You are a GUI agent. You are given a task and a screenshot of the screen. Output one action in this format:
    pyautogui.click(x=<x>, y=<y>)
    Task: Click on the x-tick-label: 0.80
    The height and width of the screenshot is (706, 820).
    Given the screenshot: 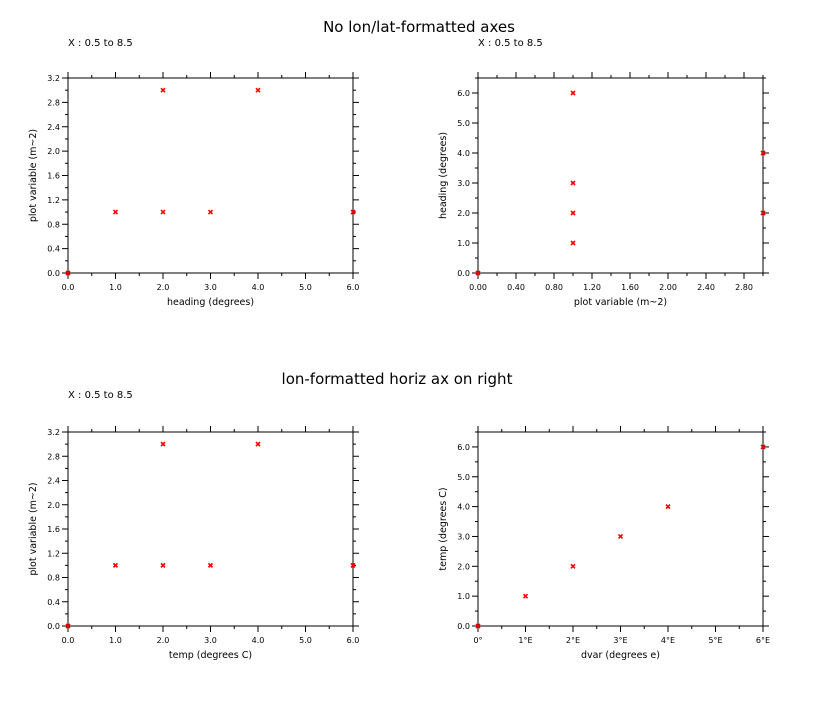 What is the action you would take?
    pyautogui.click(x=554, y=287)
    